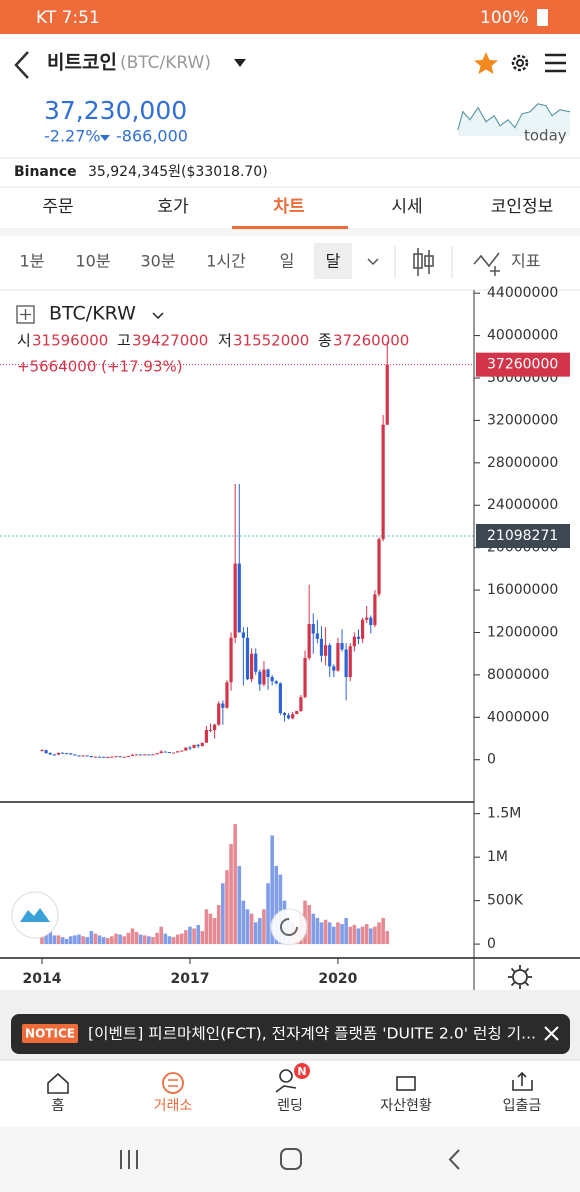  I want to click on y-tick-label: 44000000, so click(522, 293).